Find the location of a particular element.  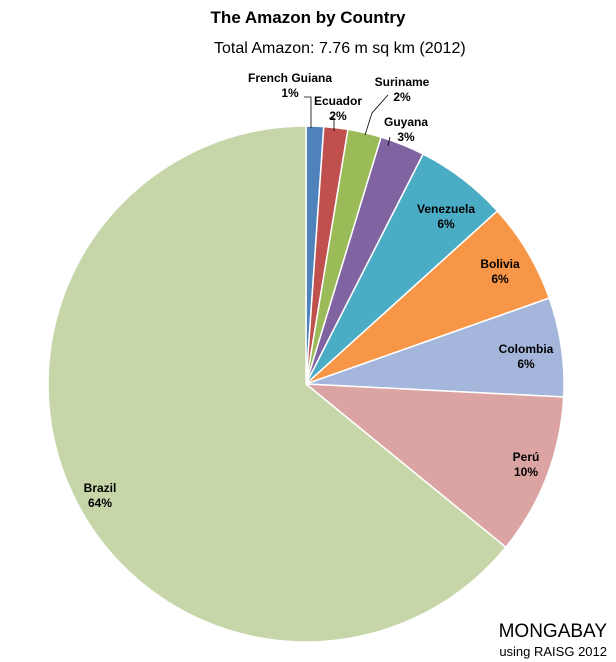

slice-label-peru: Perú 10% is located at coordinates (526, 464).